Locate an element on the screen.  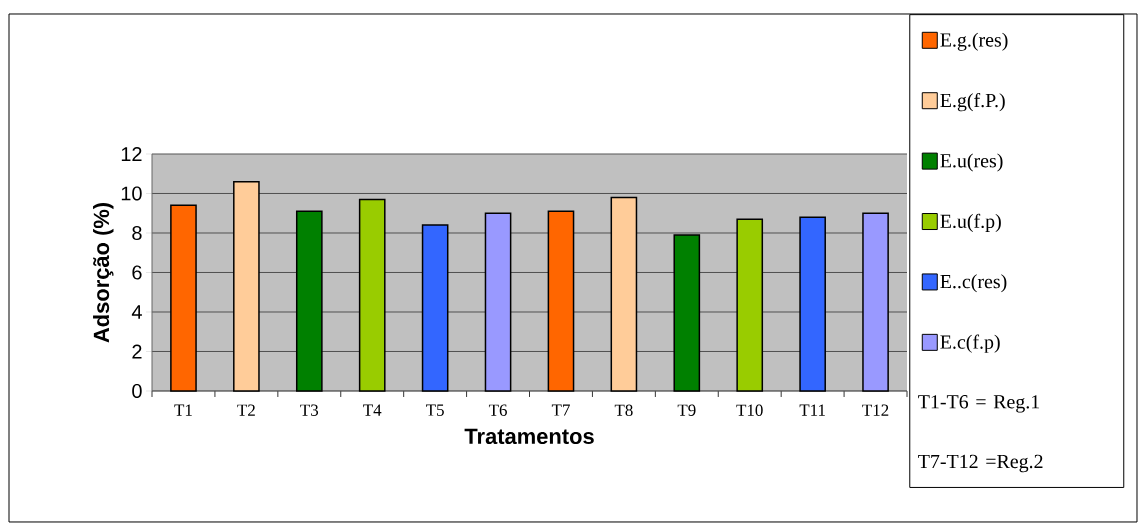
y-tick-label: 4 is located at coordinates (136, 312).